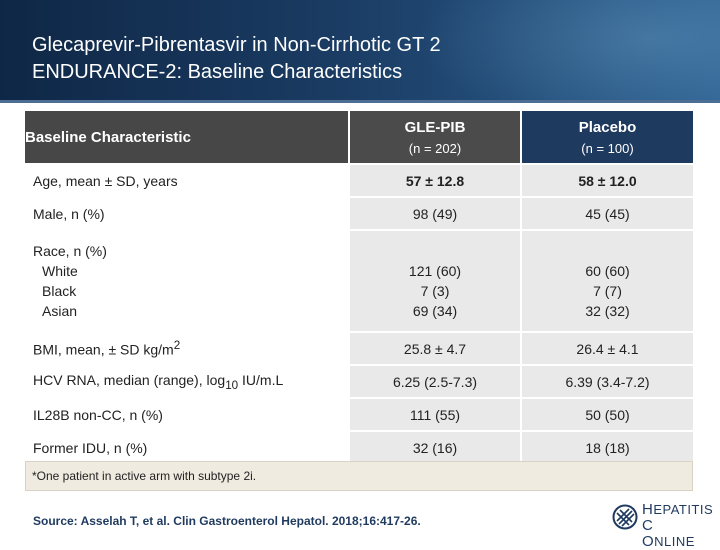 The height and width of the screenshot is (550, 720). I want to click on logo-epatitis: EPATITIS, so click(683, 509).